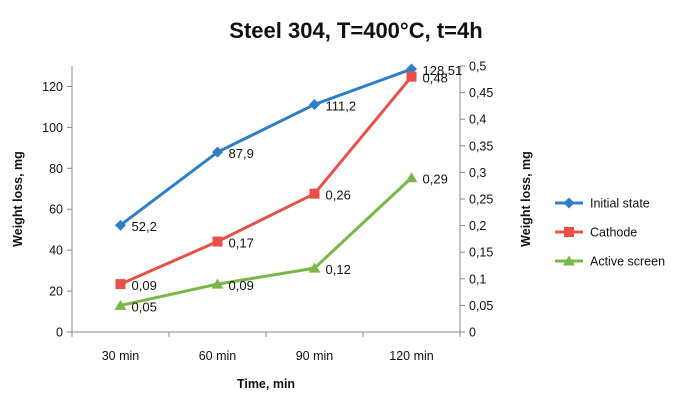 This screenshot has height=394, width=677. What do you see at coordinates (613, 233) in the screenshot?
I see `legend-label-cathode: Cathode` at bounding box center [613, 233].